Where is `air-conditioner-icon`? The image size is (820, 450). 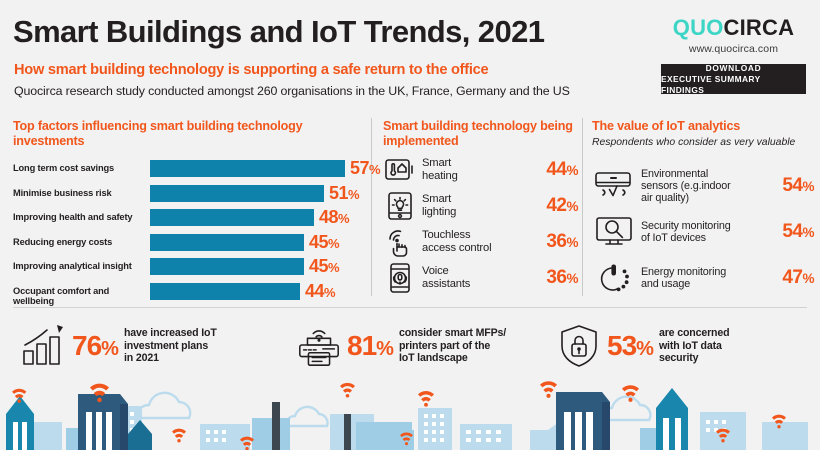
air-conditioner-icon is located at coordinates (614, 186).